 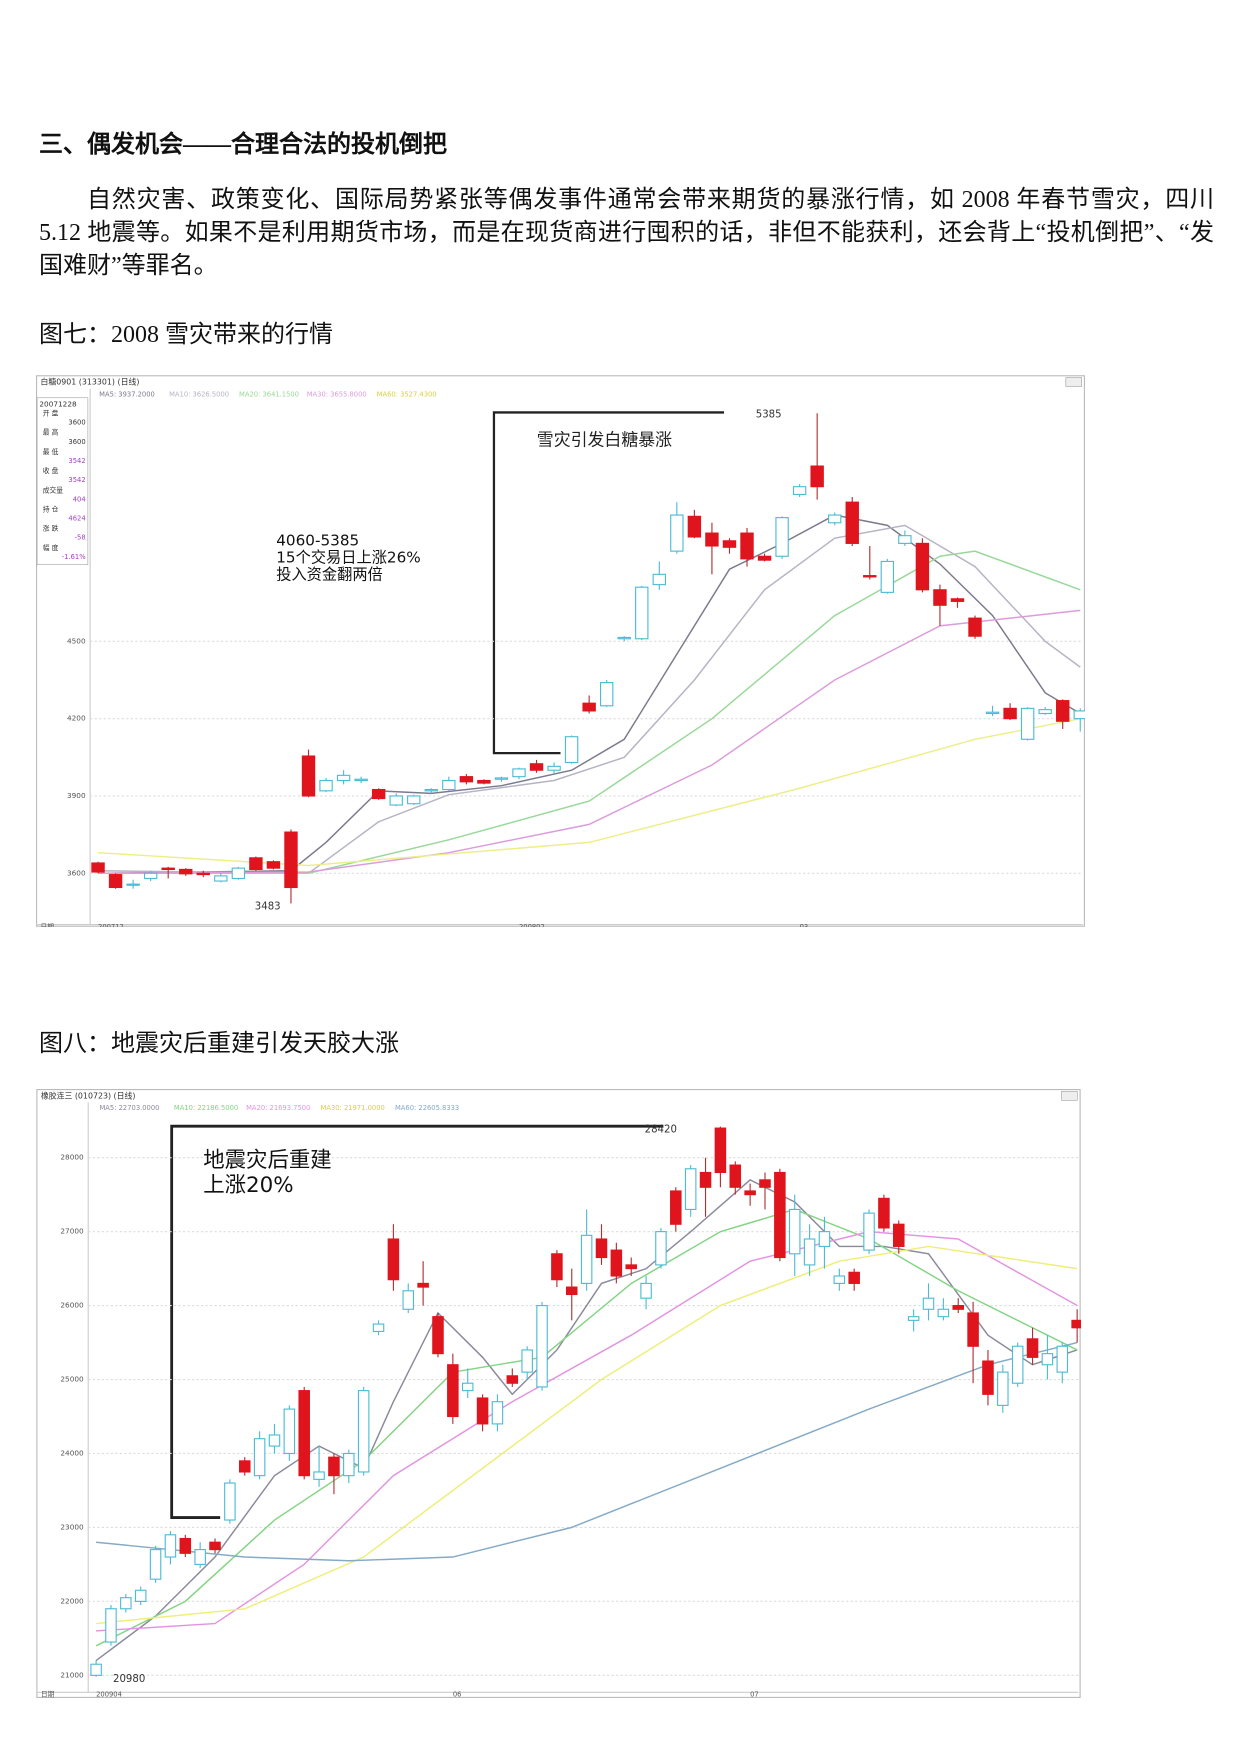 I want to click on legend-entry: MA60: 3527.4300, so click(x=407, y=394).